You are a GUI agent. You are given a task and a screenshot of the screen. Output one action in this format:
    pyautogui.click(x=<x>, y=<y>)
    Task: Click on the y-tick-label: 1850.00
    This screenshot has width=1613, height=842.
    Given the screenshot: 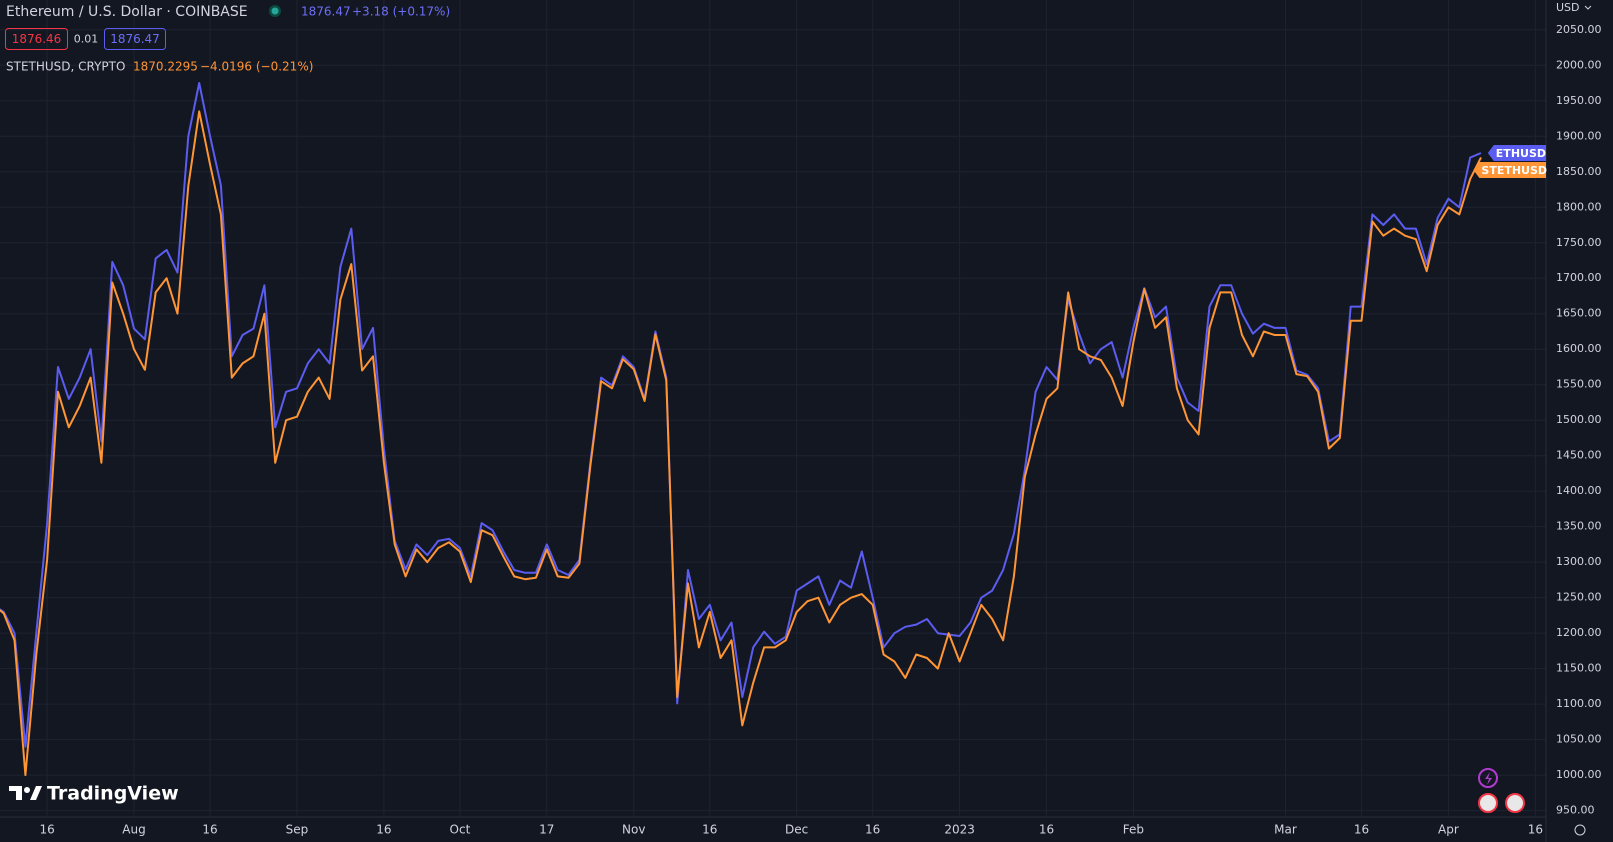 What is the action you would take?
    pyautogui.click(x=1579, y=171)
    